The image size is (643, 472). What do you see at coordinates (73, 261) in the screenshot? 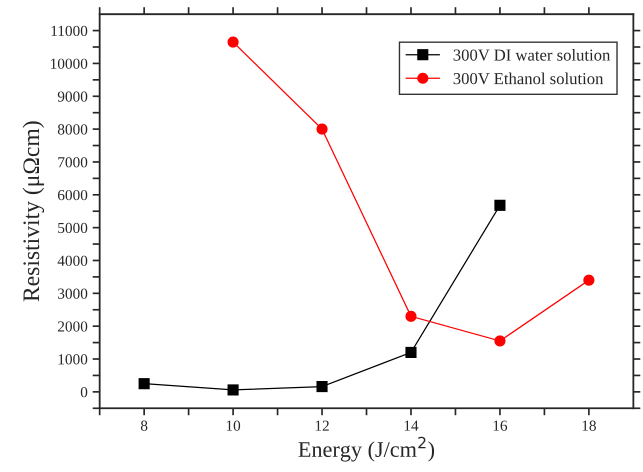
I see `y-tick-label: 4000` at bounding box center [73, 261].